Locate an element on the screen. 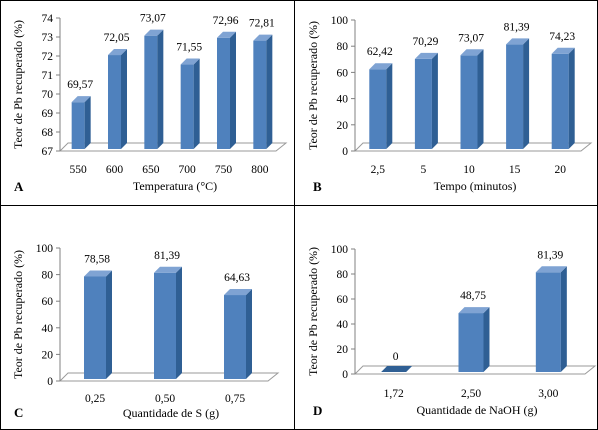 Image resolution: width=598 pixels, height=430 pixels. panel-a-y-tick-label-0: 67 is located at coordinates (48, 152).